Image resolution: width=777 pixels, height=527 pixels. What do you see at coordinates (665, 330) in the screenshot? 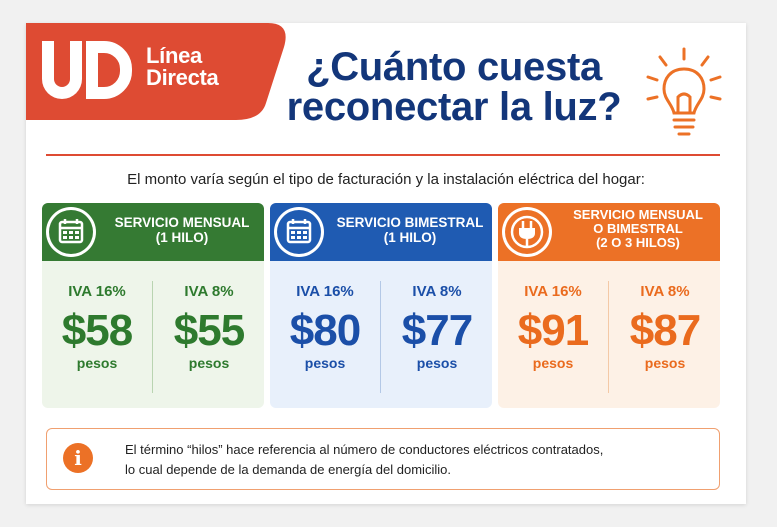
I see `price-amount: $87` at bounding box center [665, 330].